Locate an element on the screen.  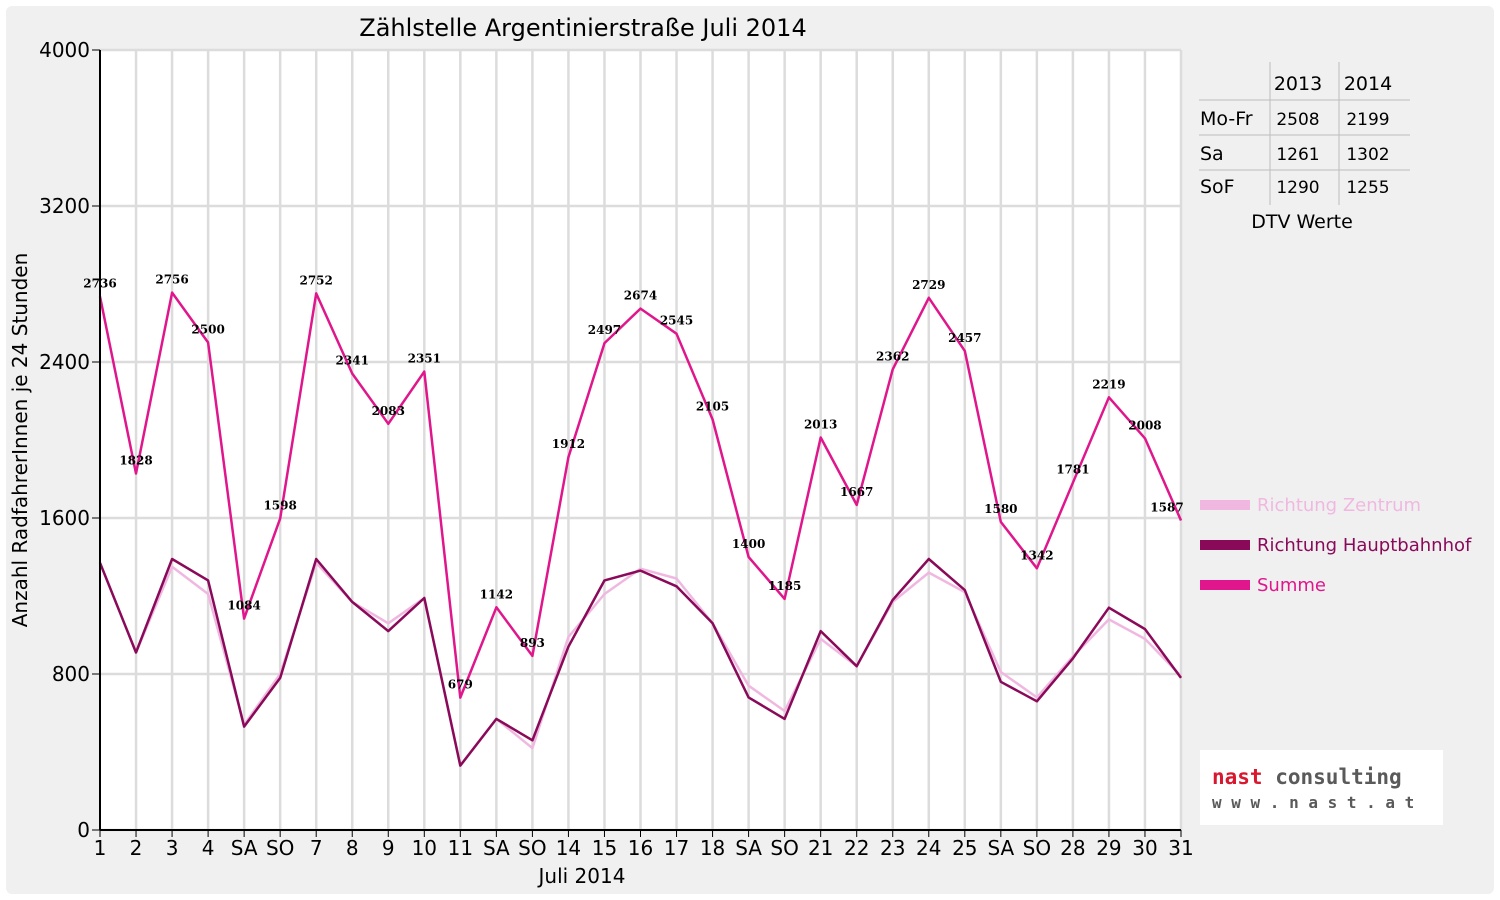
y-tick-label: 800 is located at coordinates (71, 674).